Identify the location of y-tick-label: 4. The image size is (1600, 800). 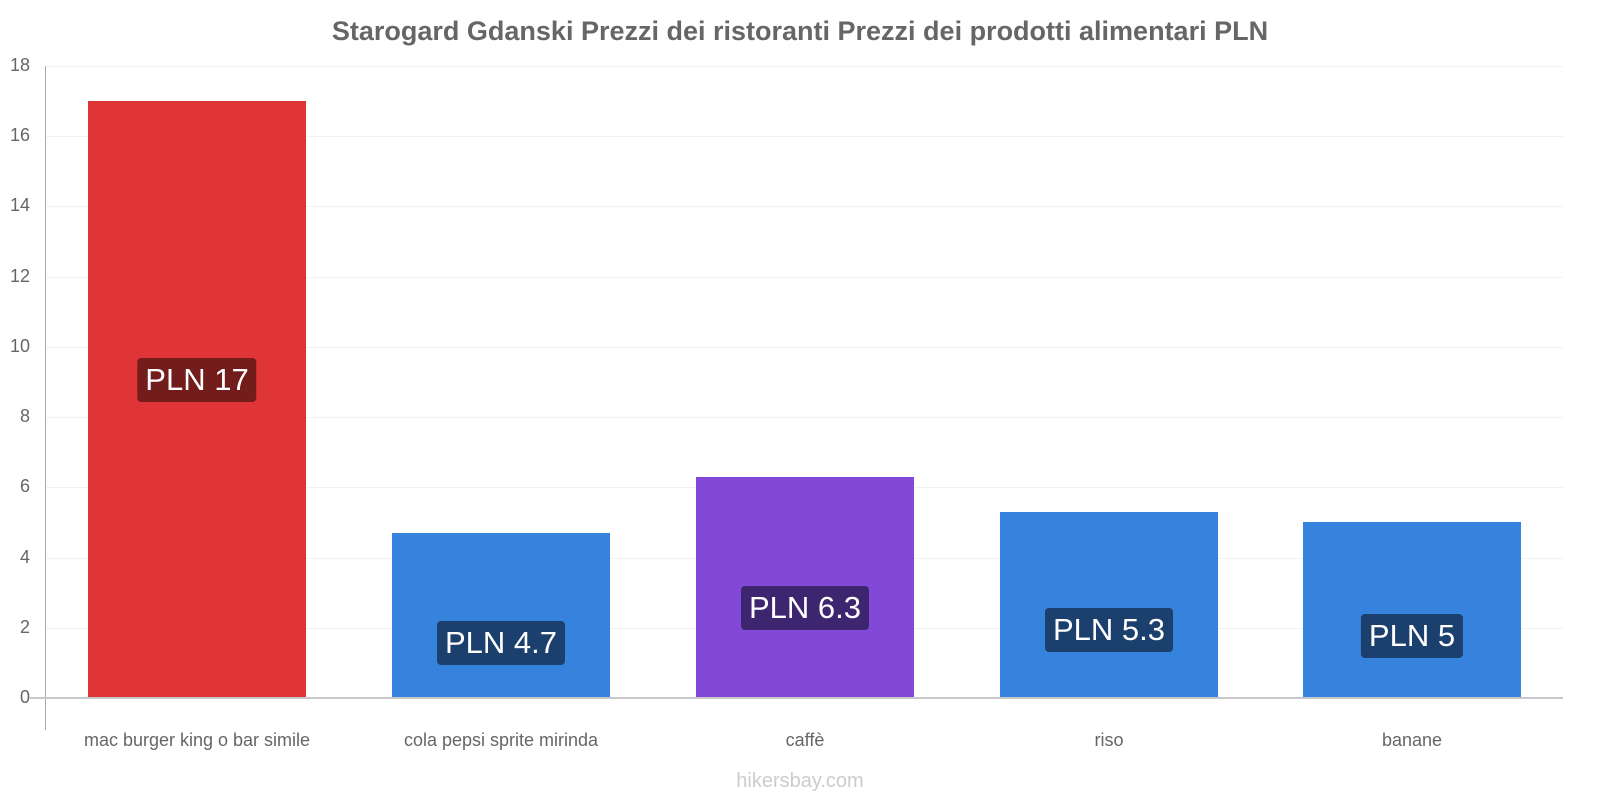
(24, 556).